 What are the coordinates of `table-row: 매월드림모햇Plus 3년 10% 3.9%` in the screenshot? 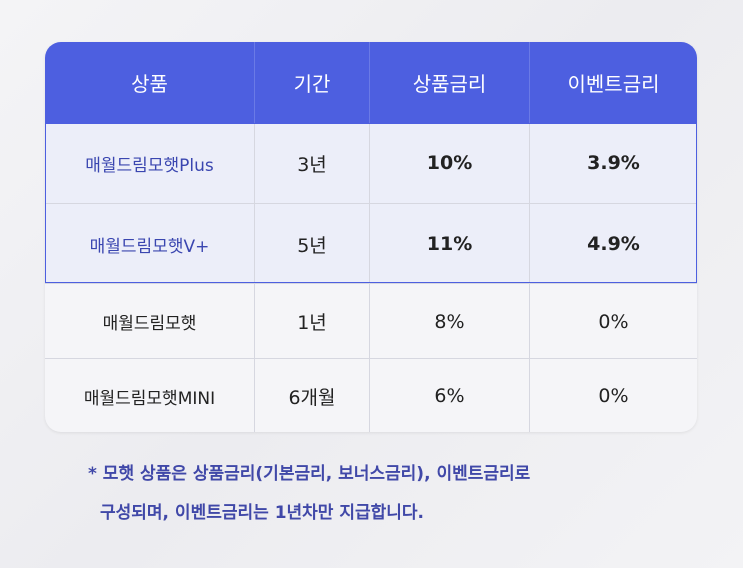 It's located at (371, 163).